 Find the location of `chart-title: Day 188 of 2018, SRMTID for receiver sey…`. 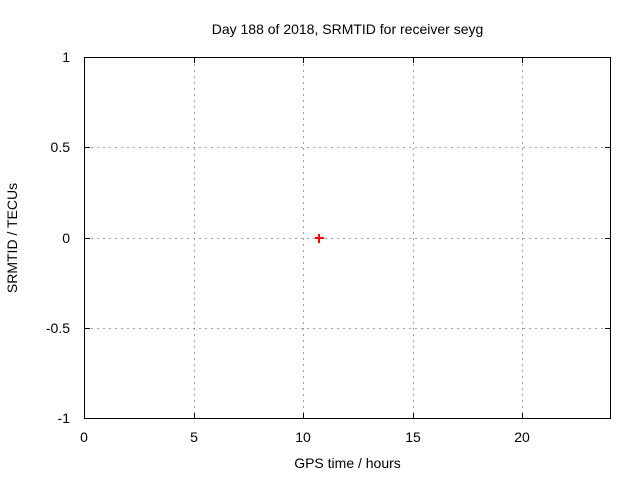

chart-title: Day 188 of 2018, SRMTID for receiver sey… is located at coordinates (347, 29).